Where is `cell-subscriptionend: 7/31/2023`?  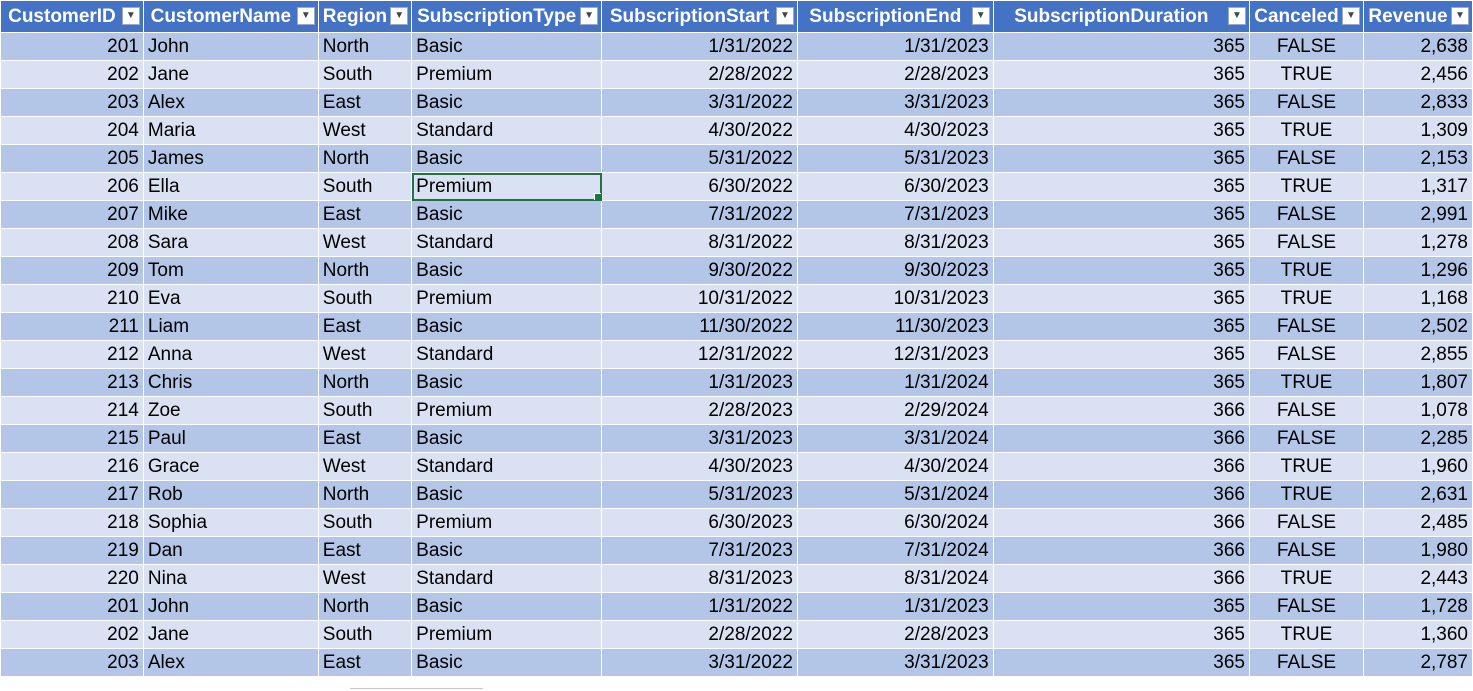
cell-subscriptionend: 7/31/2023 is located at coordinates (895, 214).